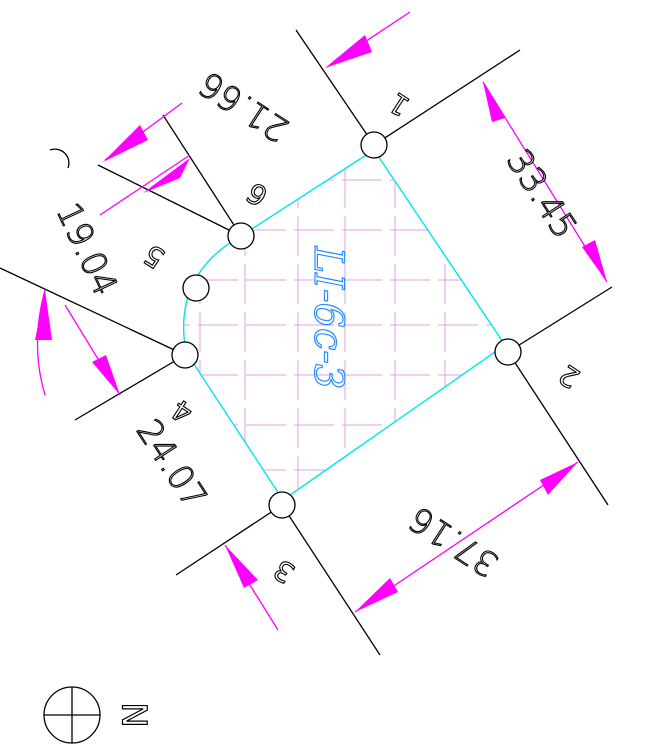 Image resolution: width=663 pixels, height=753 pixels. What do you see at coordinates (171, 463) in the screenshot?
I see `dimension-label: 24.07` at bounding box center [171, 463].